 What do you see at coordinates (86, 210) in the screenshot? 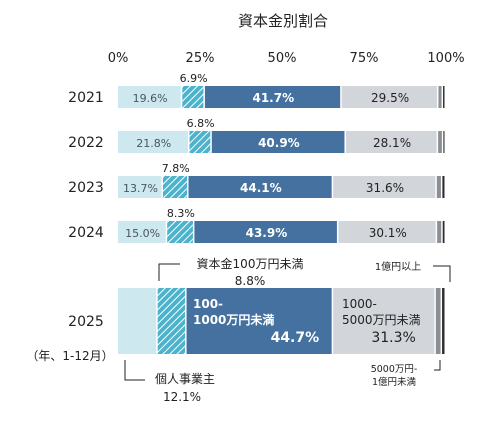
I see `category-labels: 2021 2022 2023 2024 2025` at bounding box center [86, 210].